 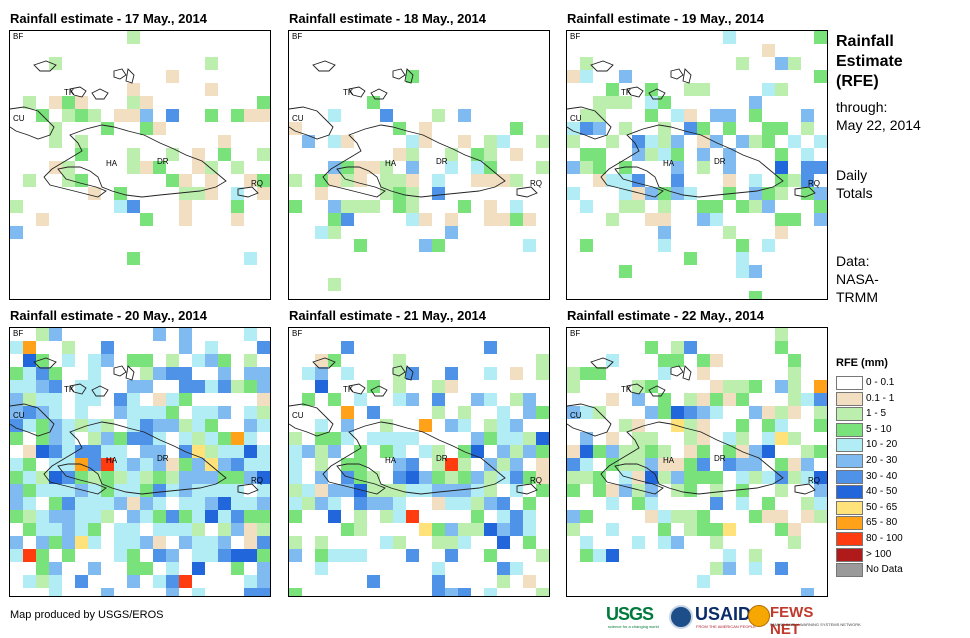 I want to click on map-label-cu: CU, so click(x=576, y=415).